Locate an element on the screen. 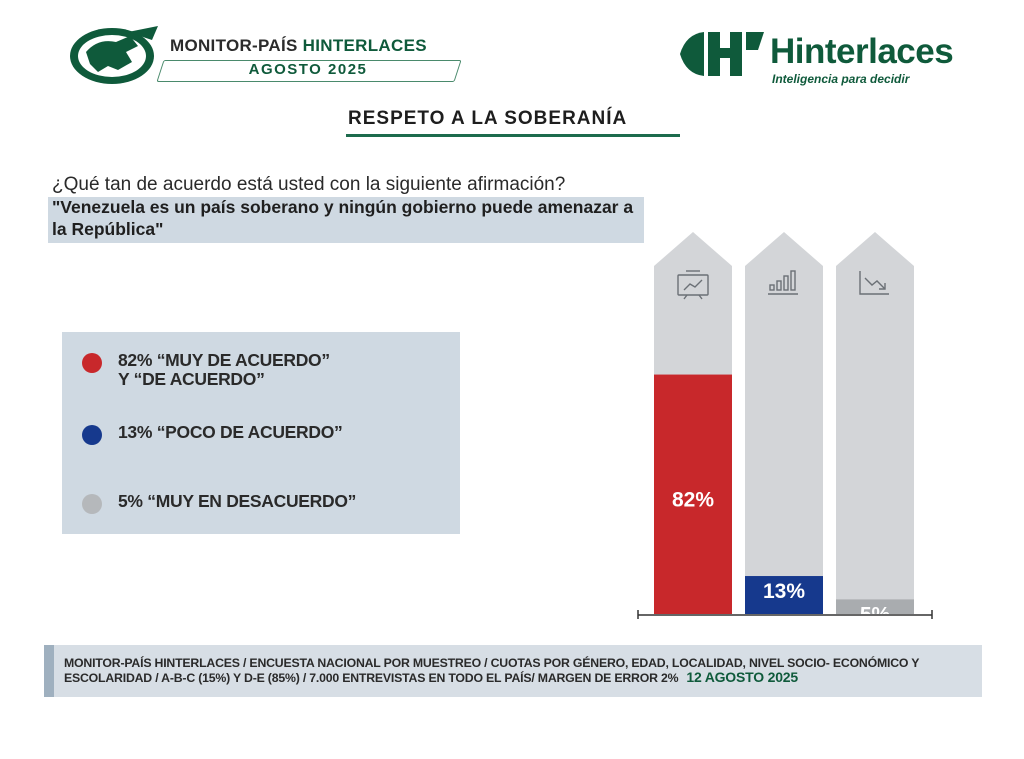 The width and height of the screenshot is (1024, 759). legend-dot-red is located at coordinates (92, 363).